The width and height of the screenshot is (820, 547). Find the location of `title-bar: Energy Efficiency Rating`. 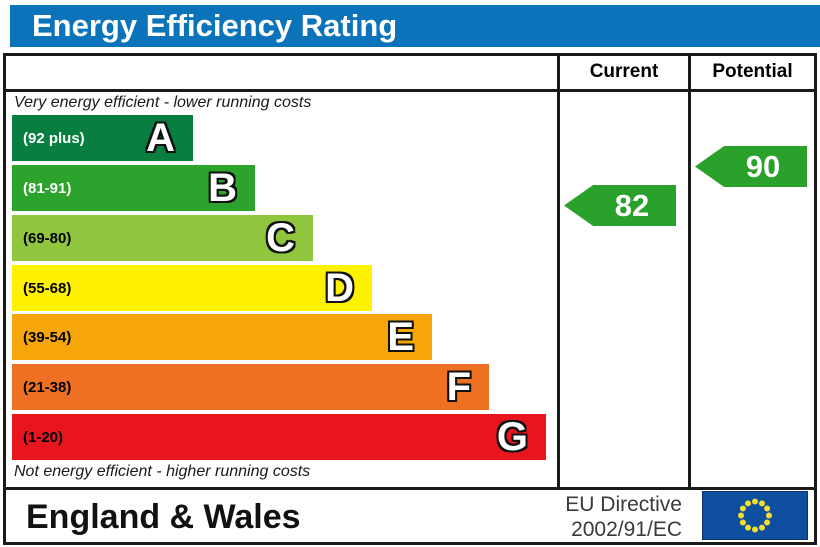

title-bar: Energy Efficiency Rating is located at coordinates (415, 26).